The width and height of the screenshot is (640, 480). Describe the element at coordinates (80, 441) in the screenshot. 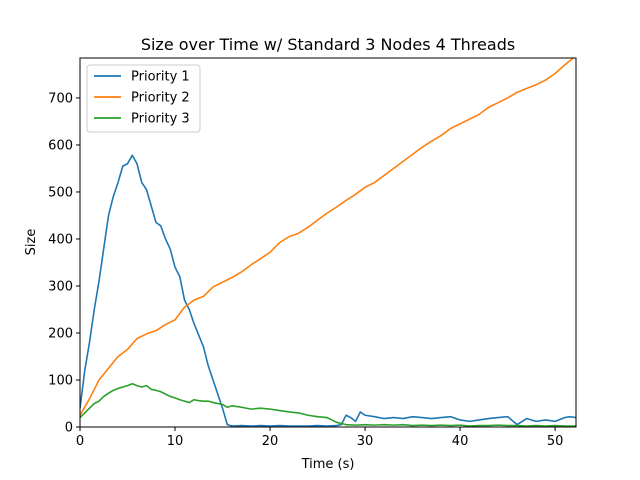

I see `x-tick-label: 0` at that location.